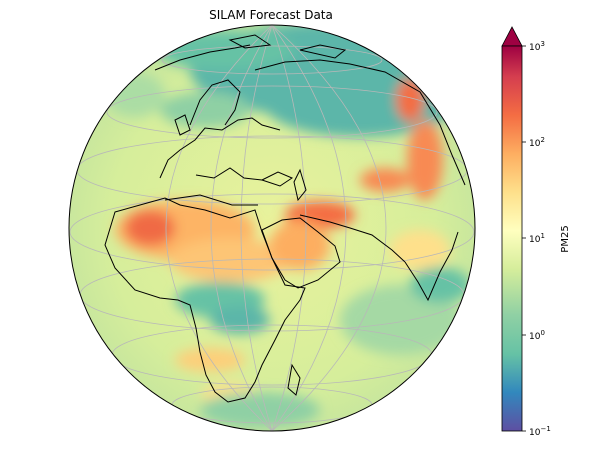 The width and height of the screenshot is (600, 450). I want to click on colorbar-tick-100: 10², so click(537, 142).